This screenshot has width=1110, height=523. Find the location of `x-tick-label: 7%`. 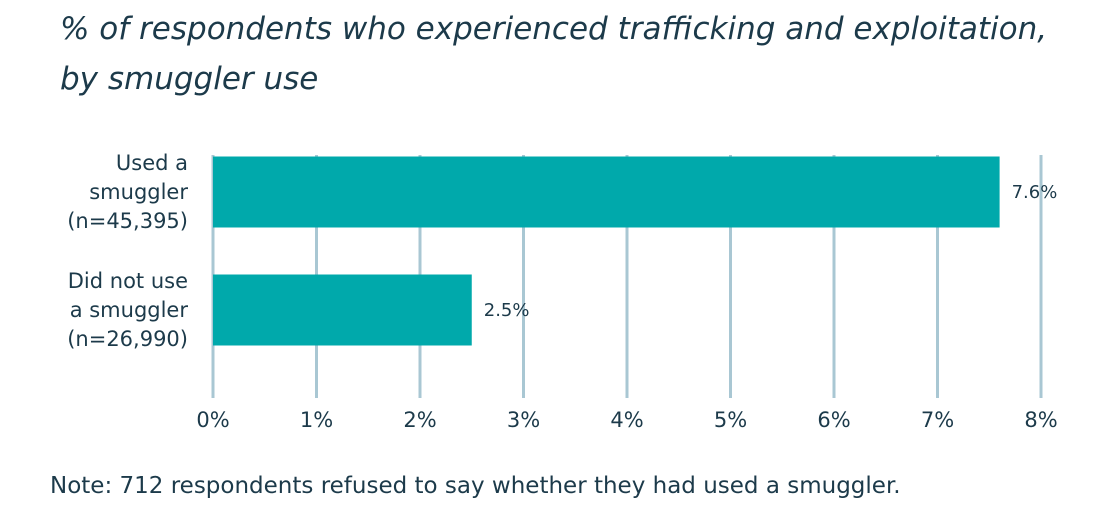

x-tick-label: 7% is located at coordinates (937, 420).